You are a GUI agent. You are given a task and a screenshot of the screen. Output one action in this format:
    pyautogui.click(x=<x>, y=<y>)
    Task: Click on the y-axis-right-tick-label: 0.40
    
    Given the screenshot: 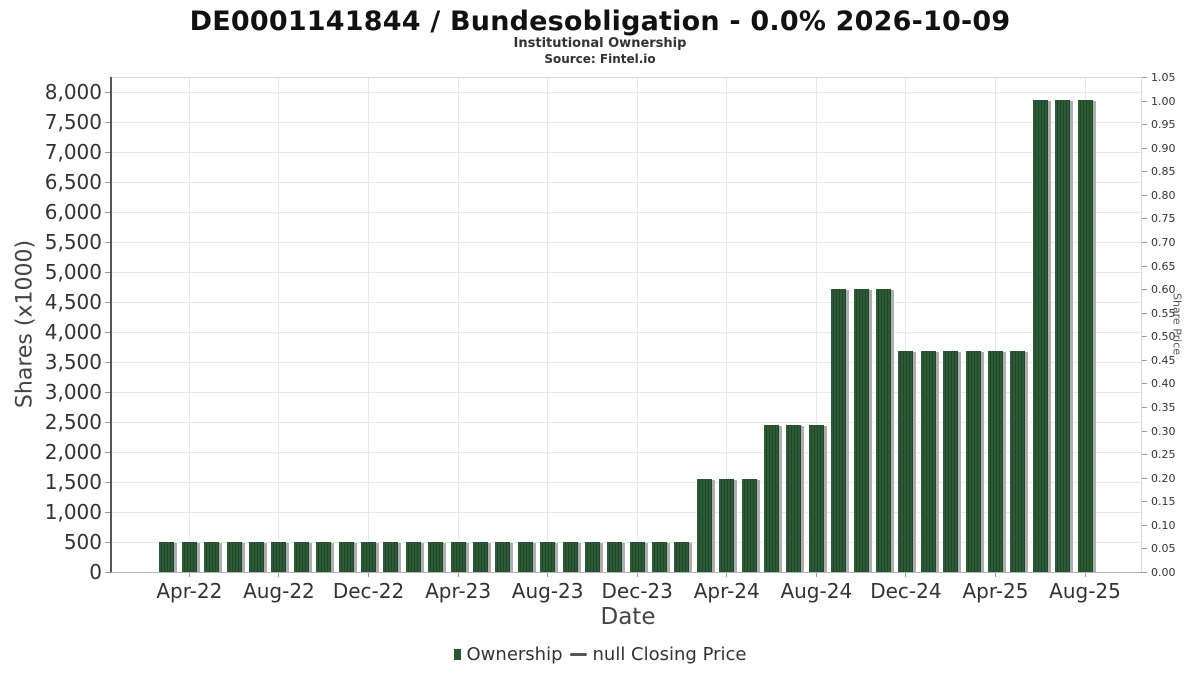 What is the action you would take?
    pyautogui.click(x=1163, y=384)
    